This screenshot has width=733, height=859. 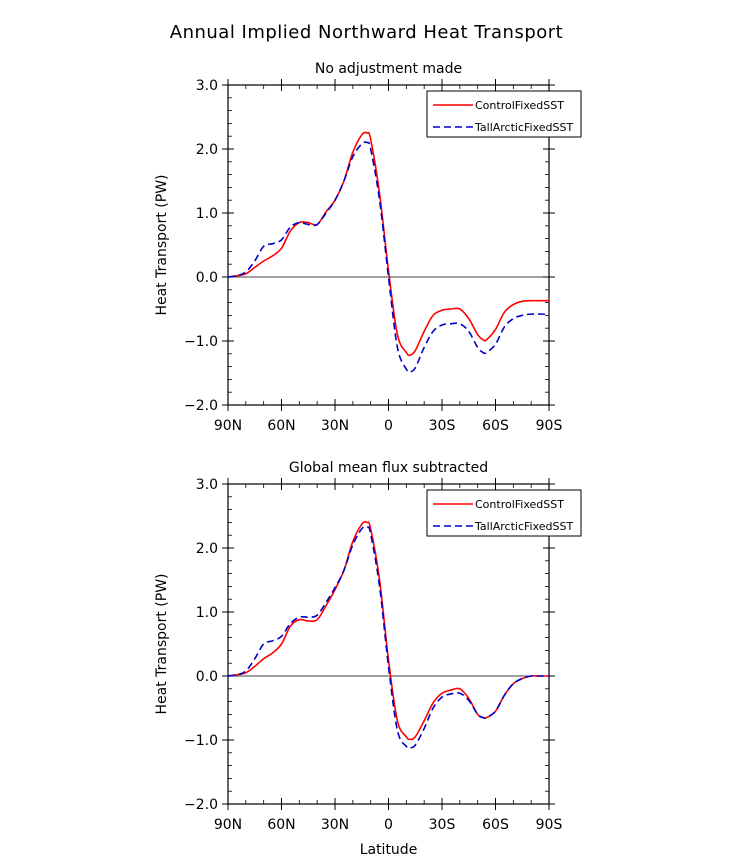 What do you see at coordinates (389, 850) in the screenshot?
I see `x-axis-label: Latitude` at bounding box center [389, 850].